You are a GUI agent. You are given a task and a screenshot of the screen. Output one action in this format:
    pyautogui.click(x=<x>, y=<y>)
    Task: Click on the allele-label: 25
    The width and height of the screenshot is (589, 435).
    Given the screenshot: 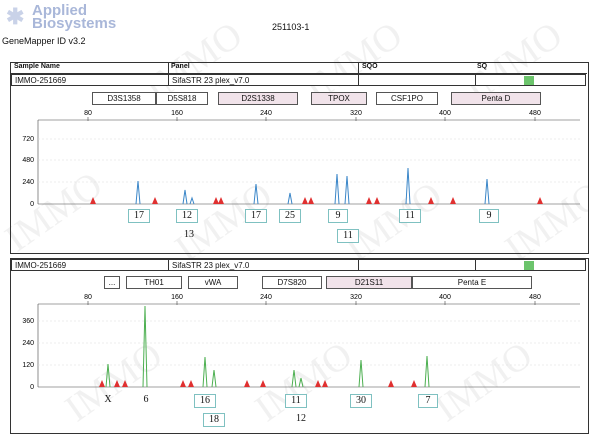 What is the action you would take?
    pyautogui.click(x=290, y=216)
    